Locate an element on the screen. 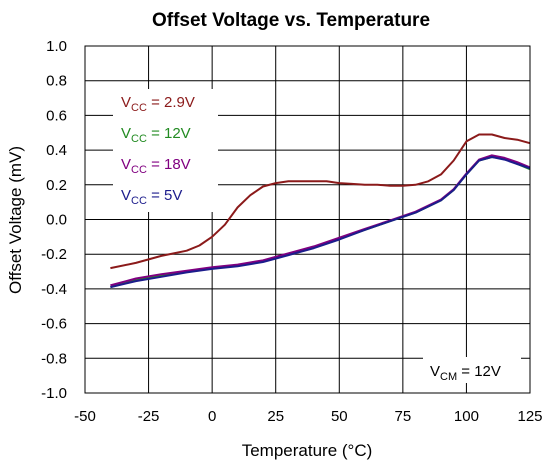 The image size is (550, 474). x-tick-label: 75 is located at coordinates (403, 416).